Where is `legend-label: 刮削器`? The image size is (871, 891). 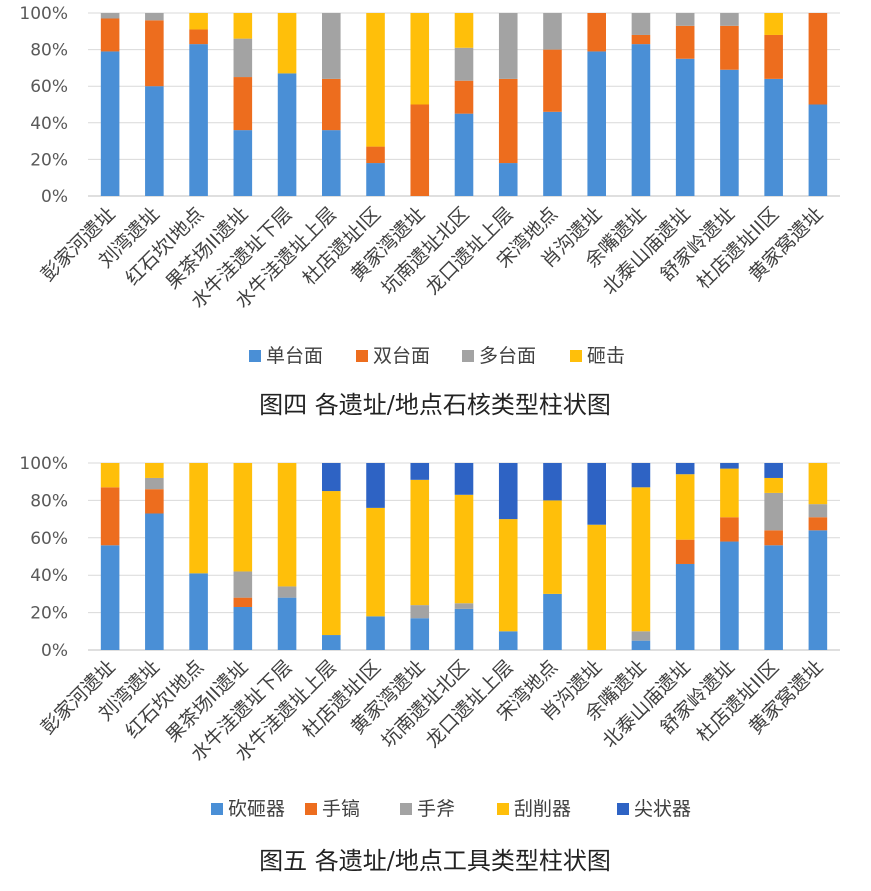 legend-label: 刮削器 is located at coordinates (542, 809).